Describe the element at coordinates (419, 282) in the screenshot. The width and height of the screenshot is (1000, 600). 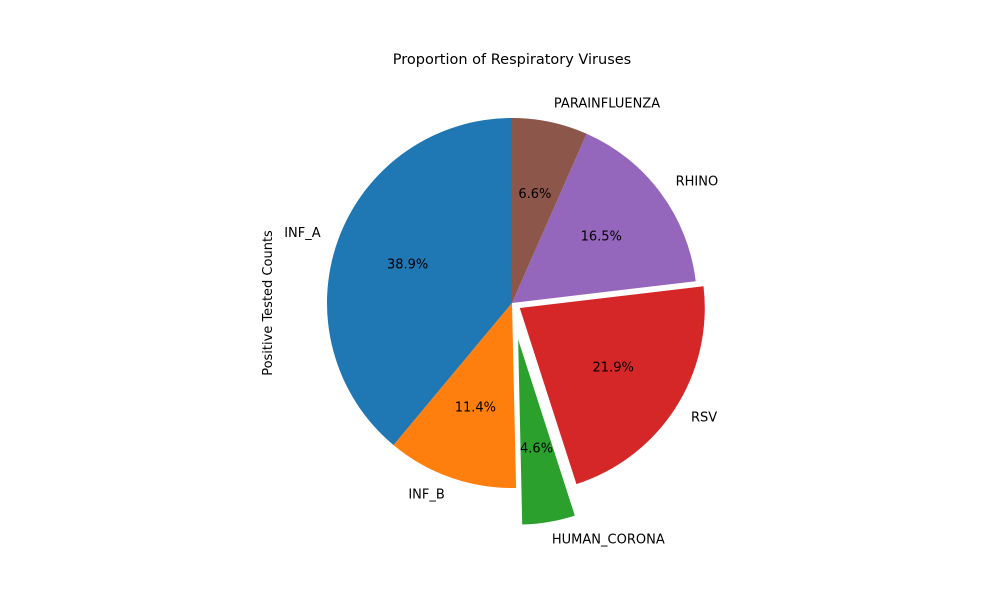
I see `pie-slice-inf-a` at that location.